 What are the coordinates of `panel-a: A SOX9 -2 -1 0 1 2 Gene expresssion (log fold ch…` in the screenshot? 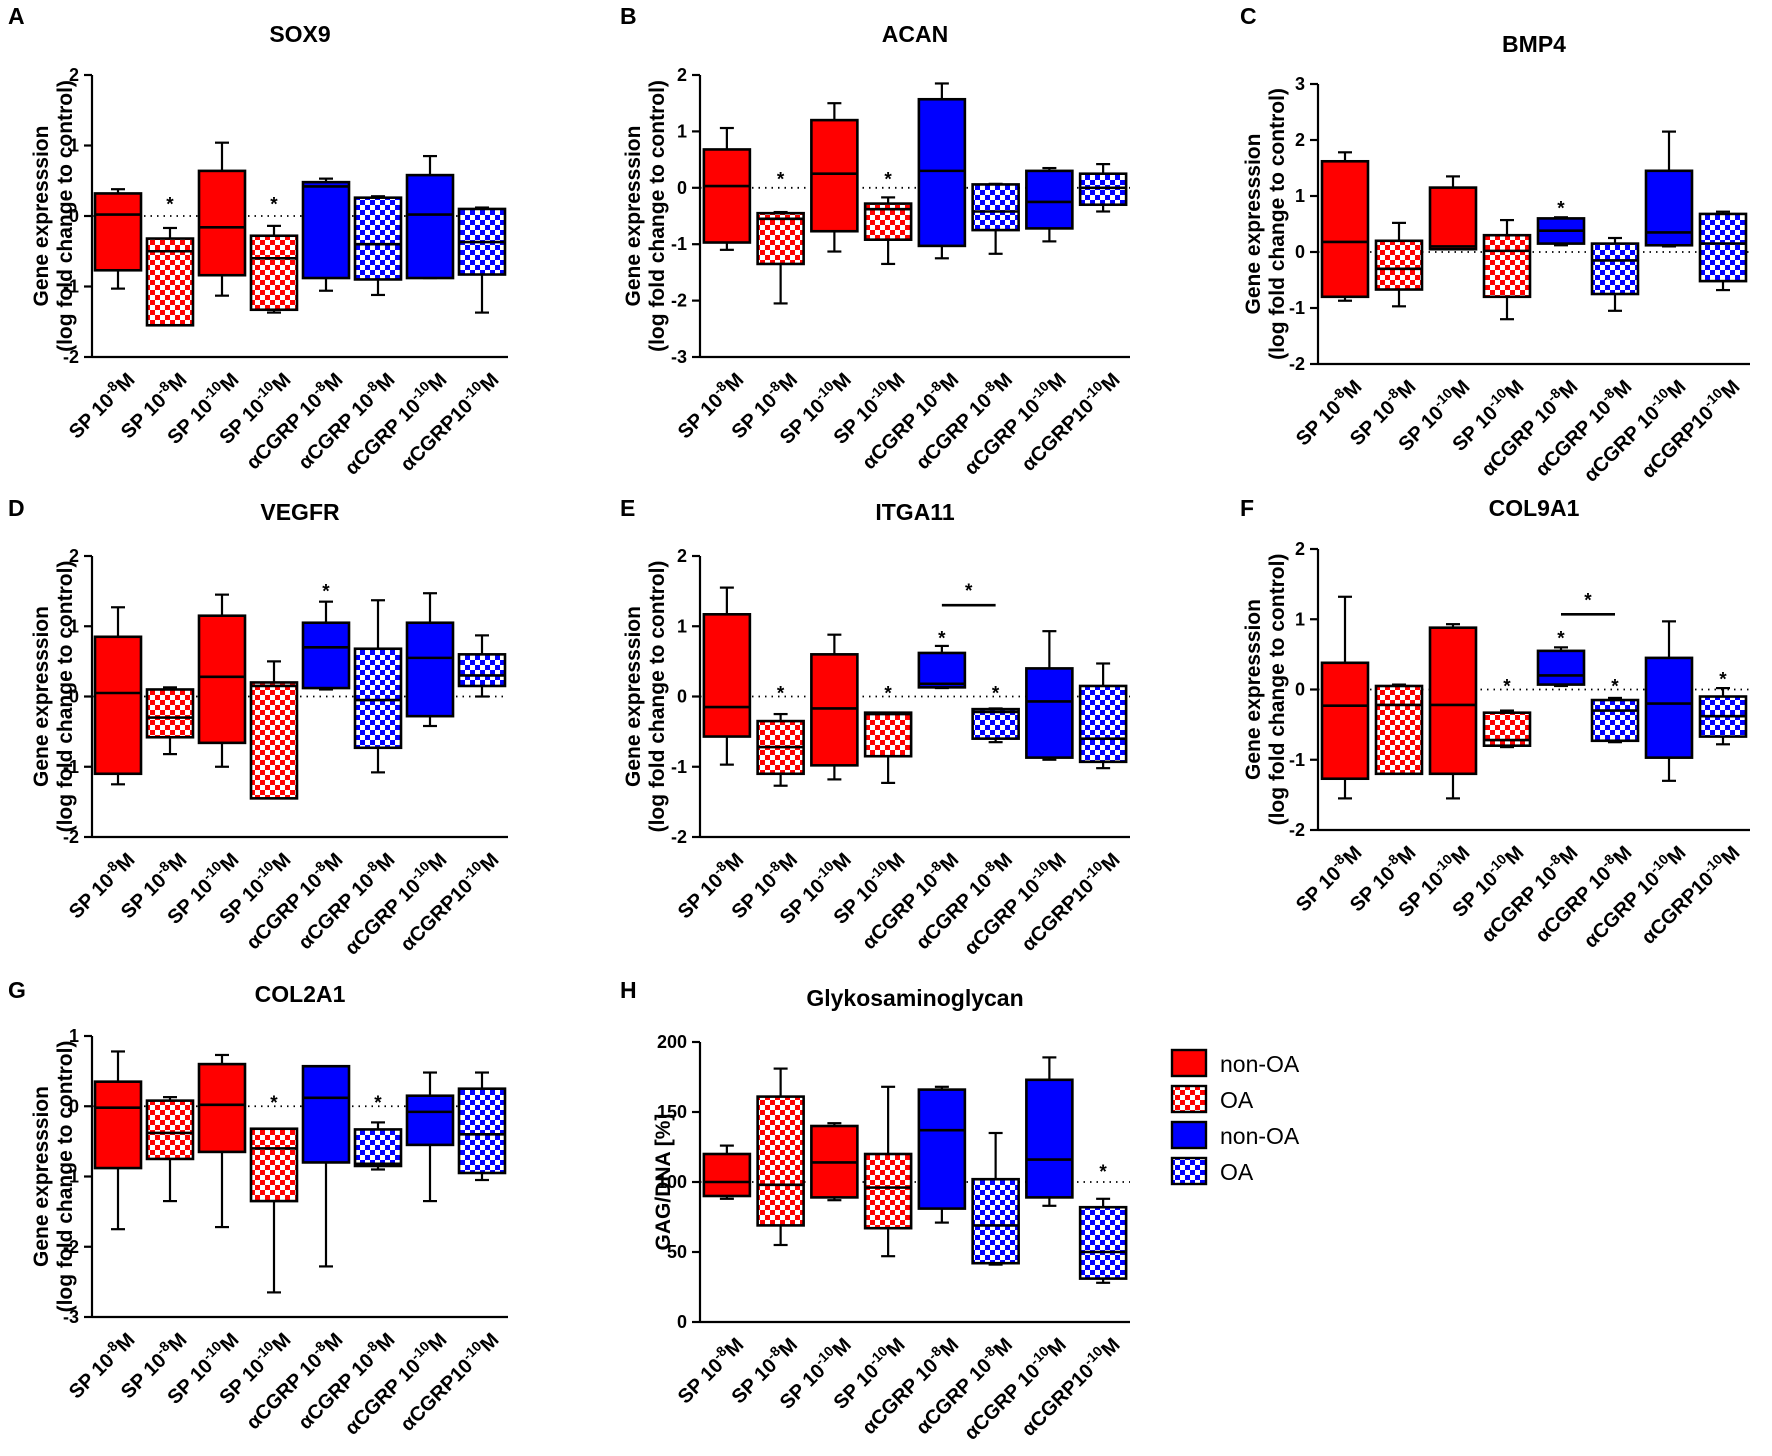 It's located at (258, 241).